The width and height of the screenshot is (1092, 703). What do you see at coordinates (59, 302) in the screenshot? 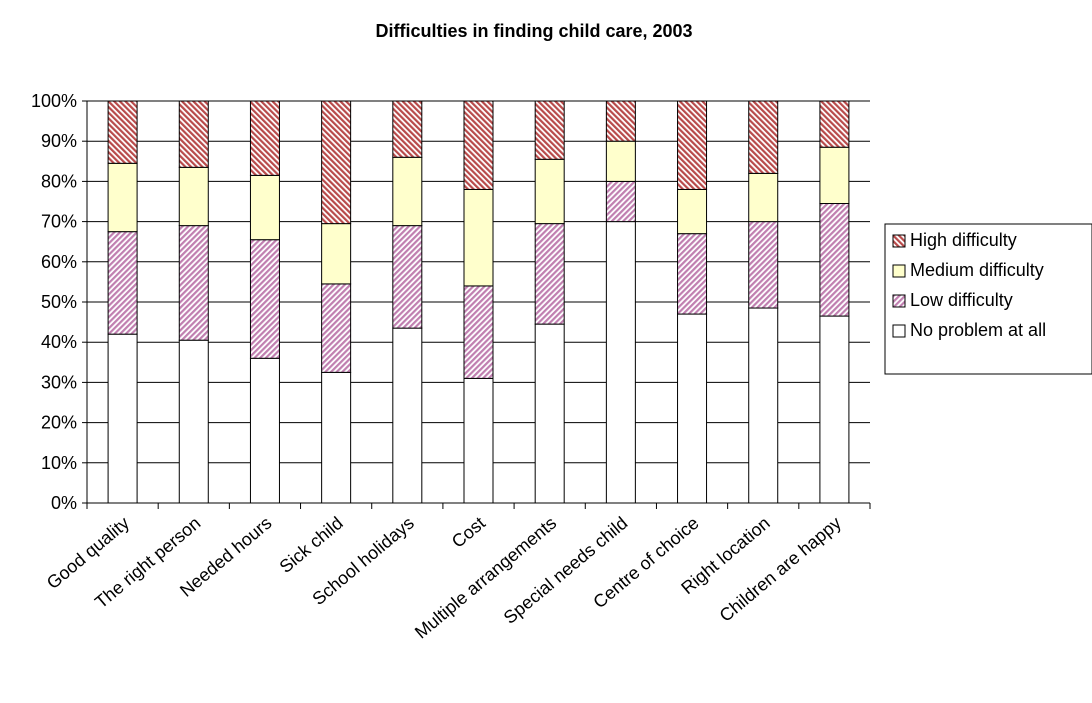
I see `y-tick-label: 50%` at bounding box center [59, 302].